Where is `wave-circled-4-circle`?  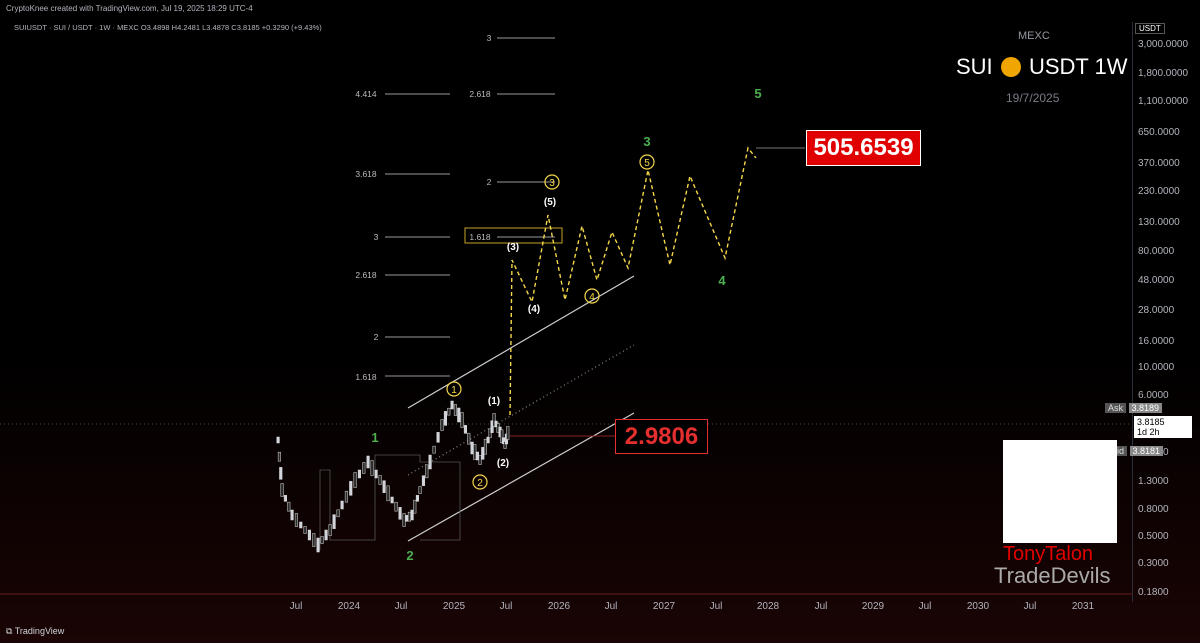 wave-circled-4-circle is located at coordinates (592, 296).